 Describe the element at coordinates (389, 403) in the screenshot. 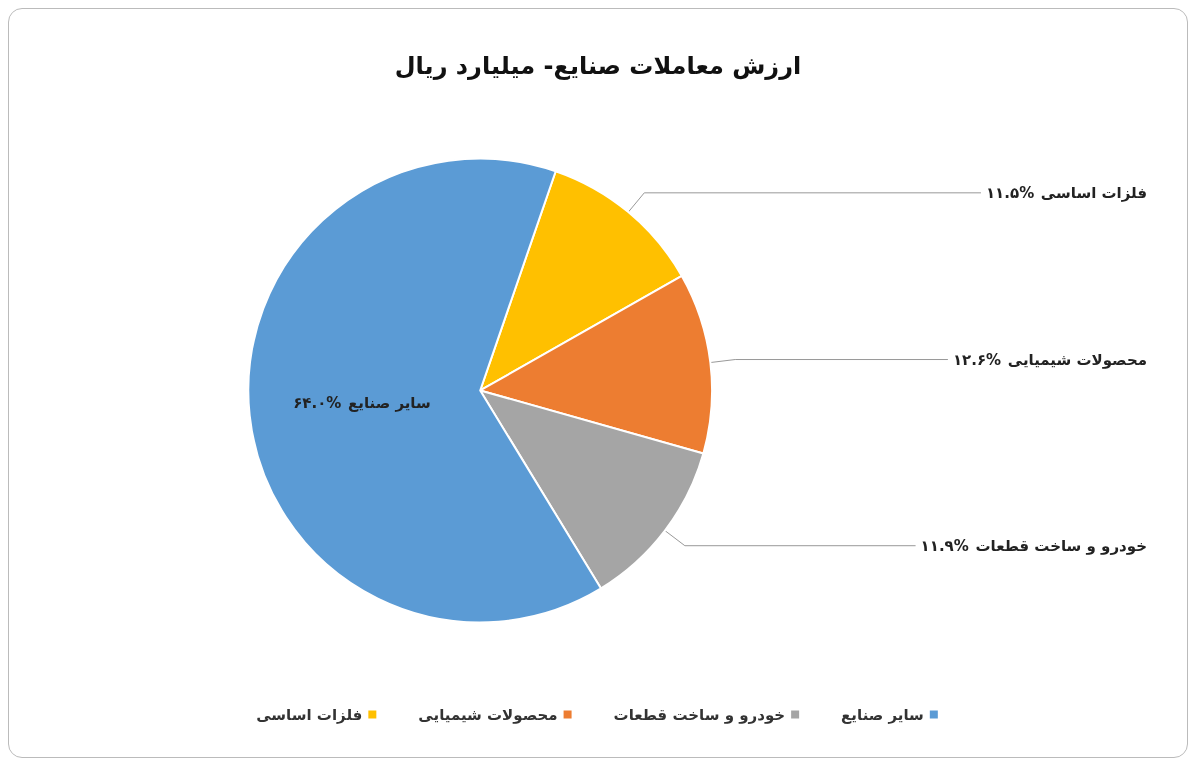

I see `slice-label: سایر صنایع` at that location.